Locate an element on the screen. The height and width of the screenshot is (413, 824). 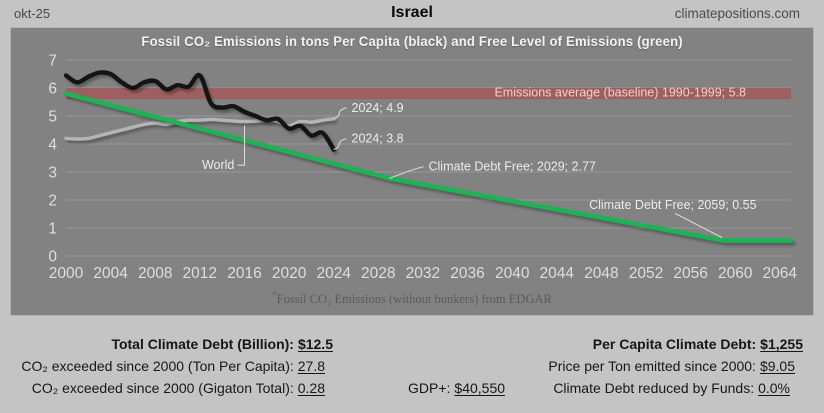
x-axis-label: 2000 is located at coordinates (66, 273).